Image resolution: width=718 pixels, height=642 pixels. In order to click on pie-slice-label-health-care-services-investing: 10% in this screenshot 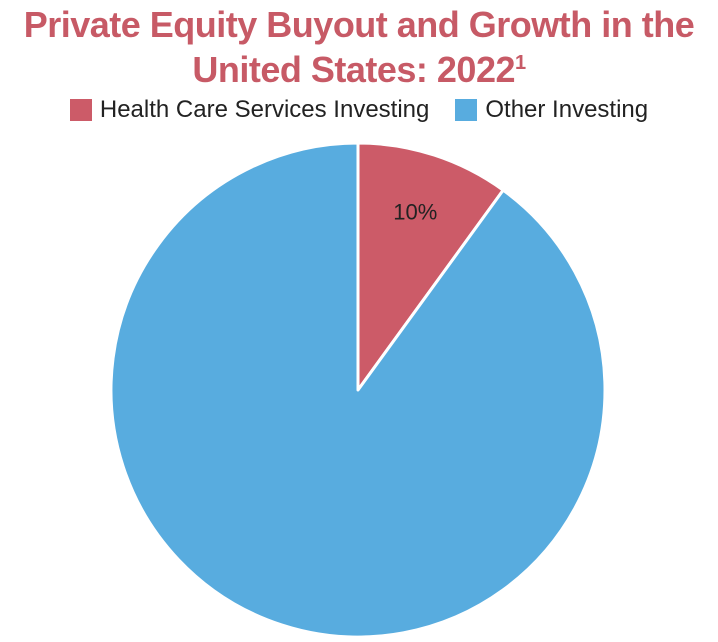, I will do `click(415, 212)`.